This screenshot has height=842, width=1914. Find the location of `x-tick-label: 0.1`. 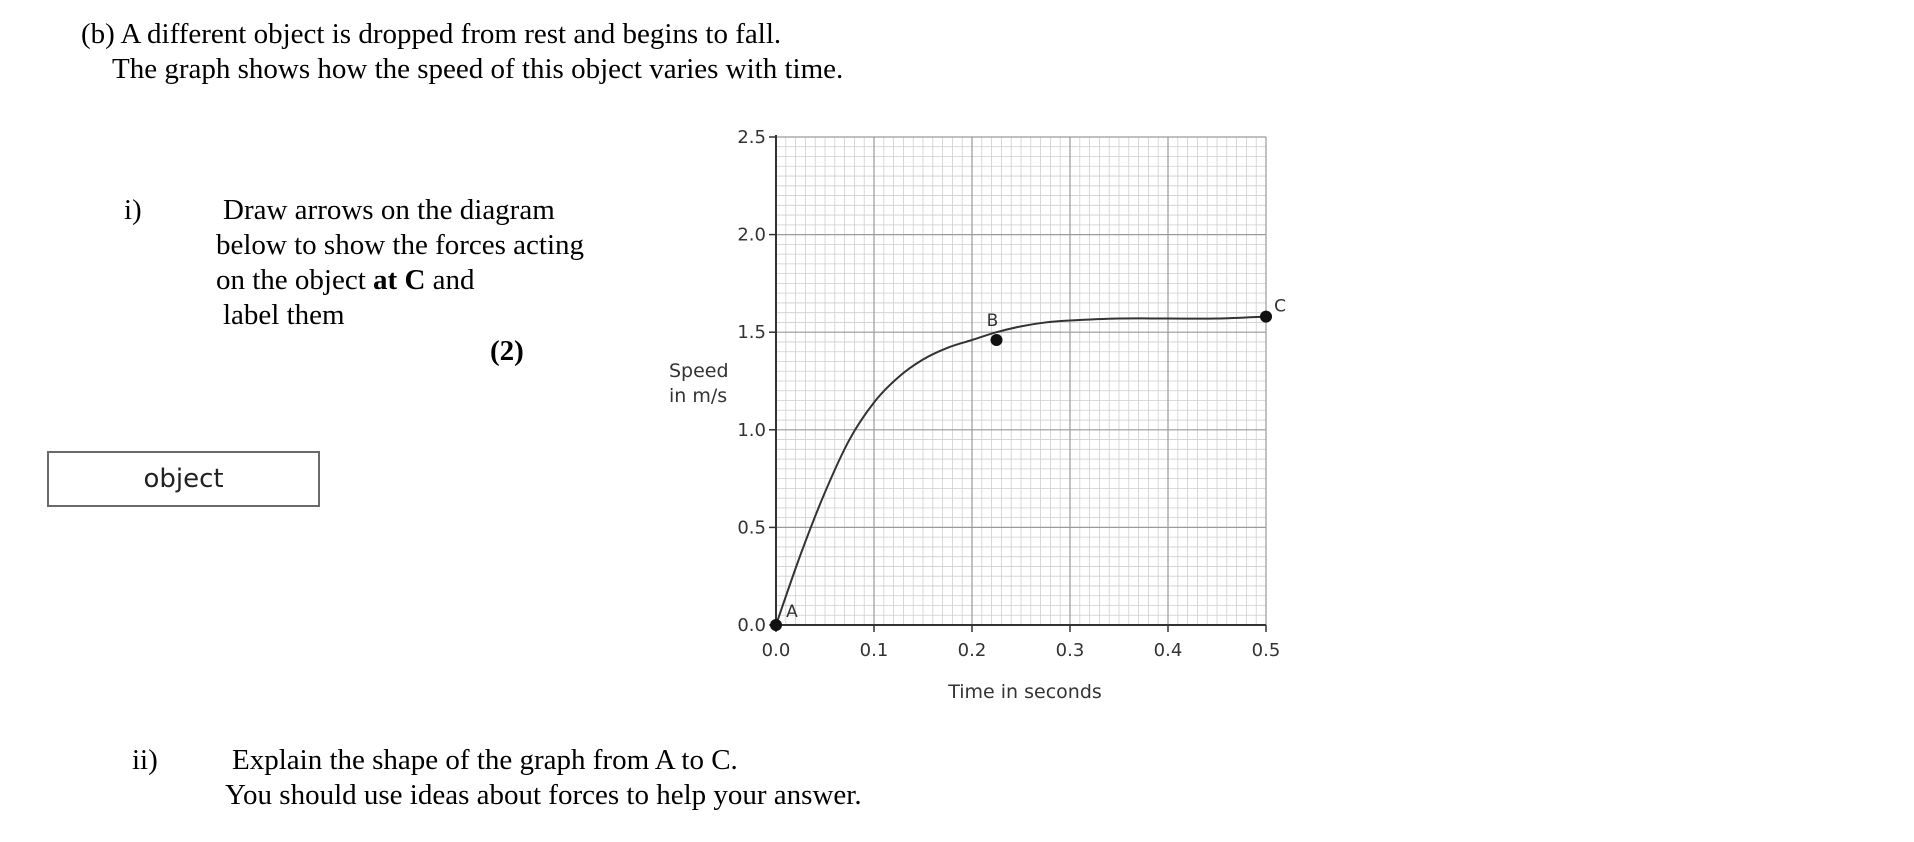

x-tick-label: 0.1 is located at coordinates (874, 650).